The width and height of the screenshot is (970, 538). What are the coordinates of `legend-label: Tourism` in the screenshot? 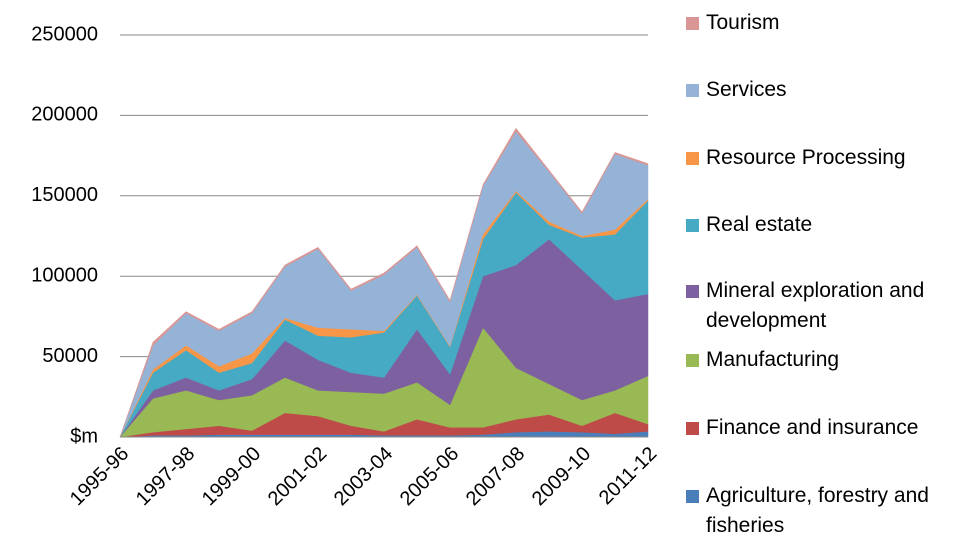 It's located at (743, 22).